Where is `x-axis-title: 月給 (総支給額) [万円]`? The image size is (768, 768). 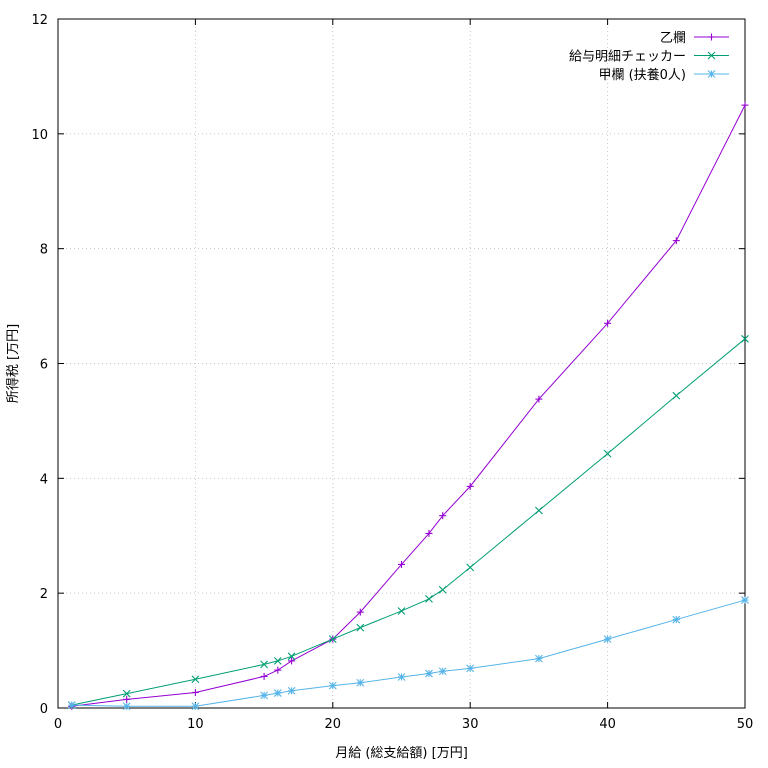 x-axis-title: 月給 (総支給額) [万円] is located at coordinates (401, 753).